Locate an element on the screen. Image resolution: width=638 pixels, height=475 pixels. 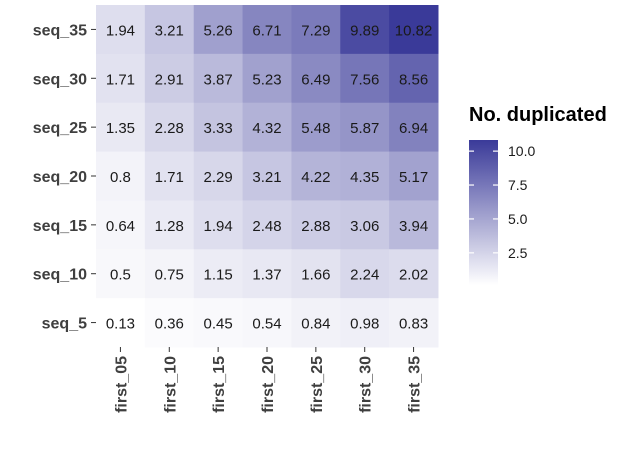
cell-value-label: 0.84 is located at coordinates (315, 324).